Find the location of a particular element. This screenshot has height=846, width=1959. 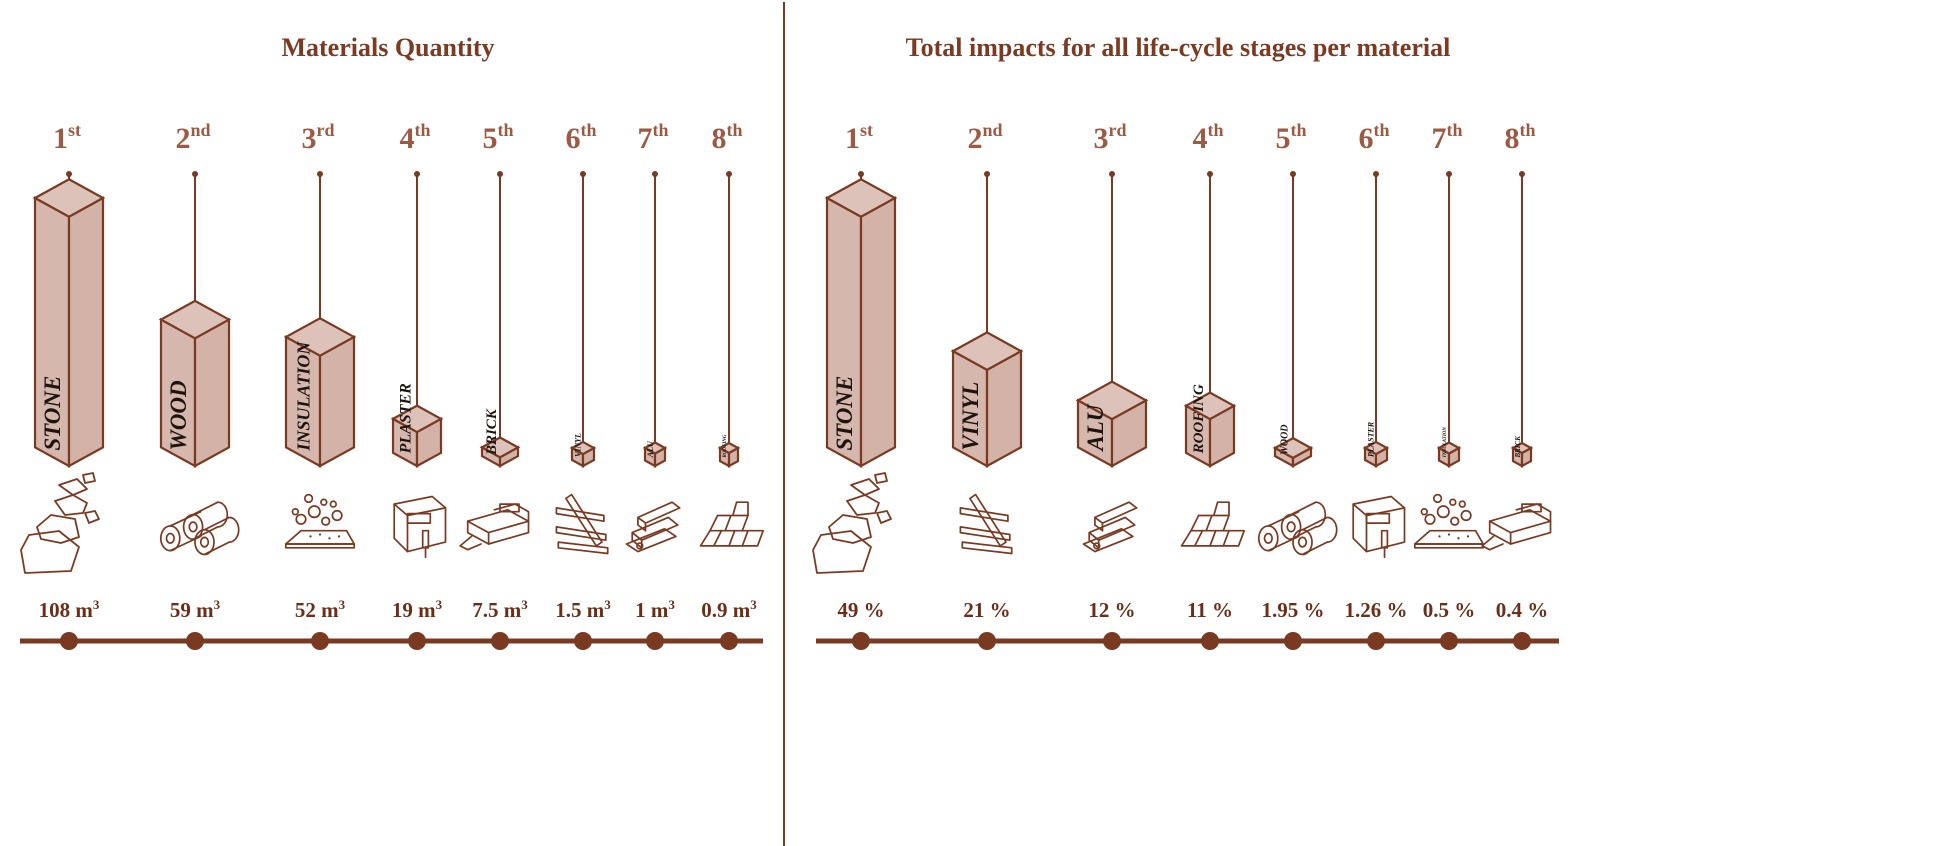

value-label: 1.26 % is located at coordinates (1376, 610).